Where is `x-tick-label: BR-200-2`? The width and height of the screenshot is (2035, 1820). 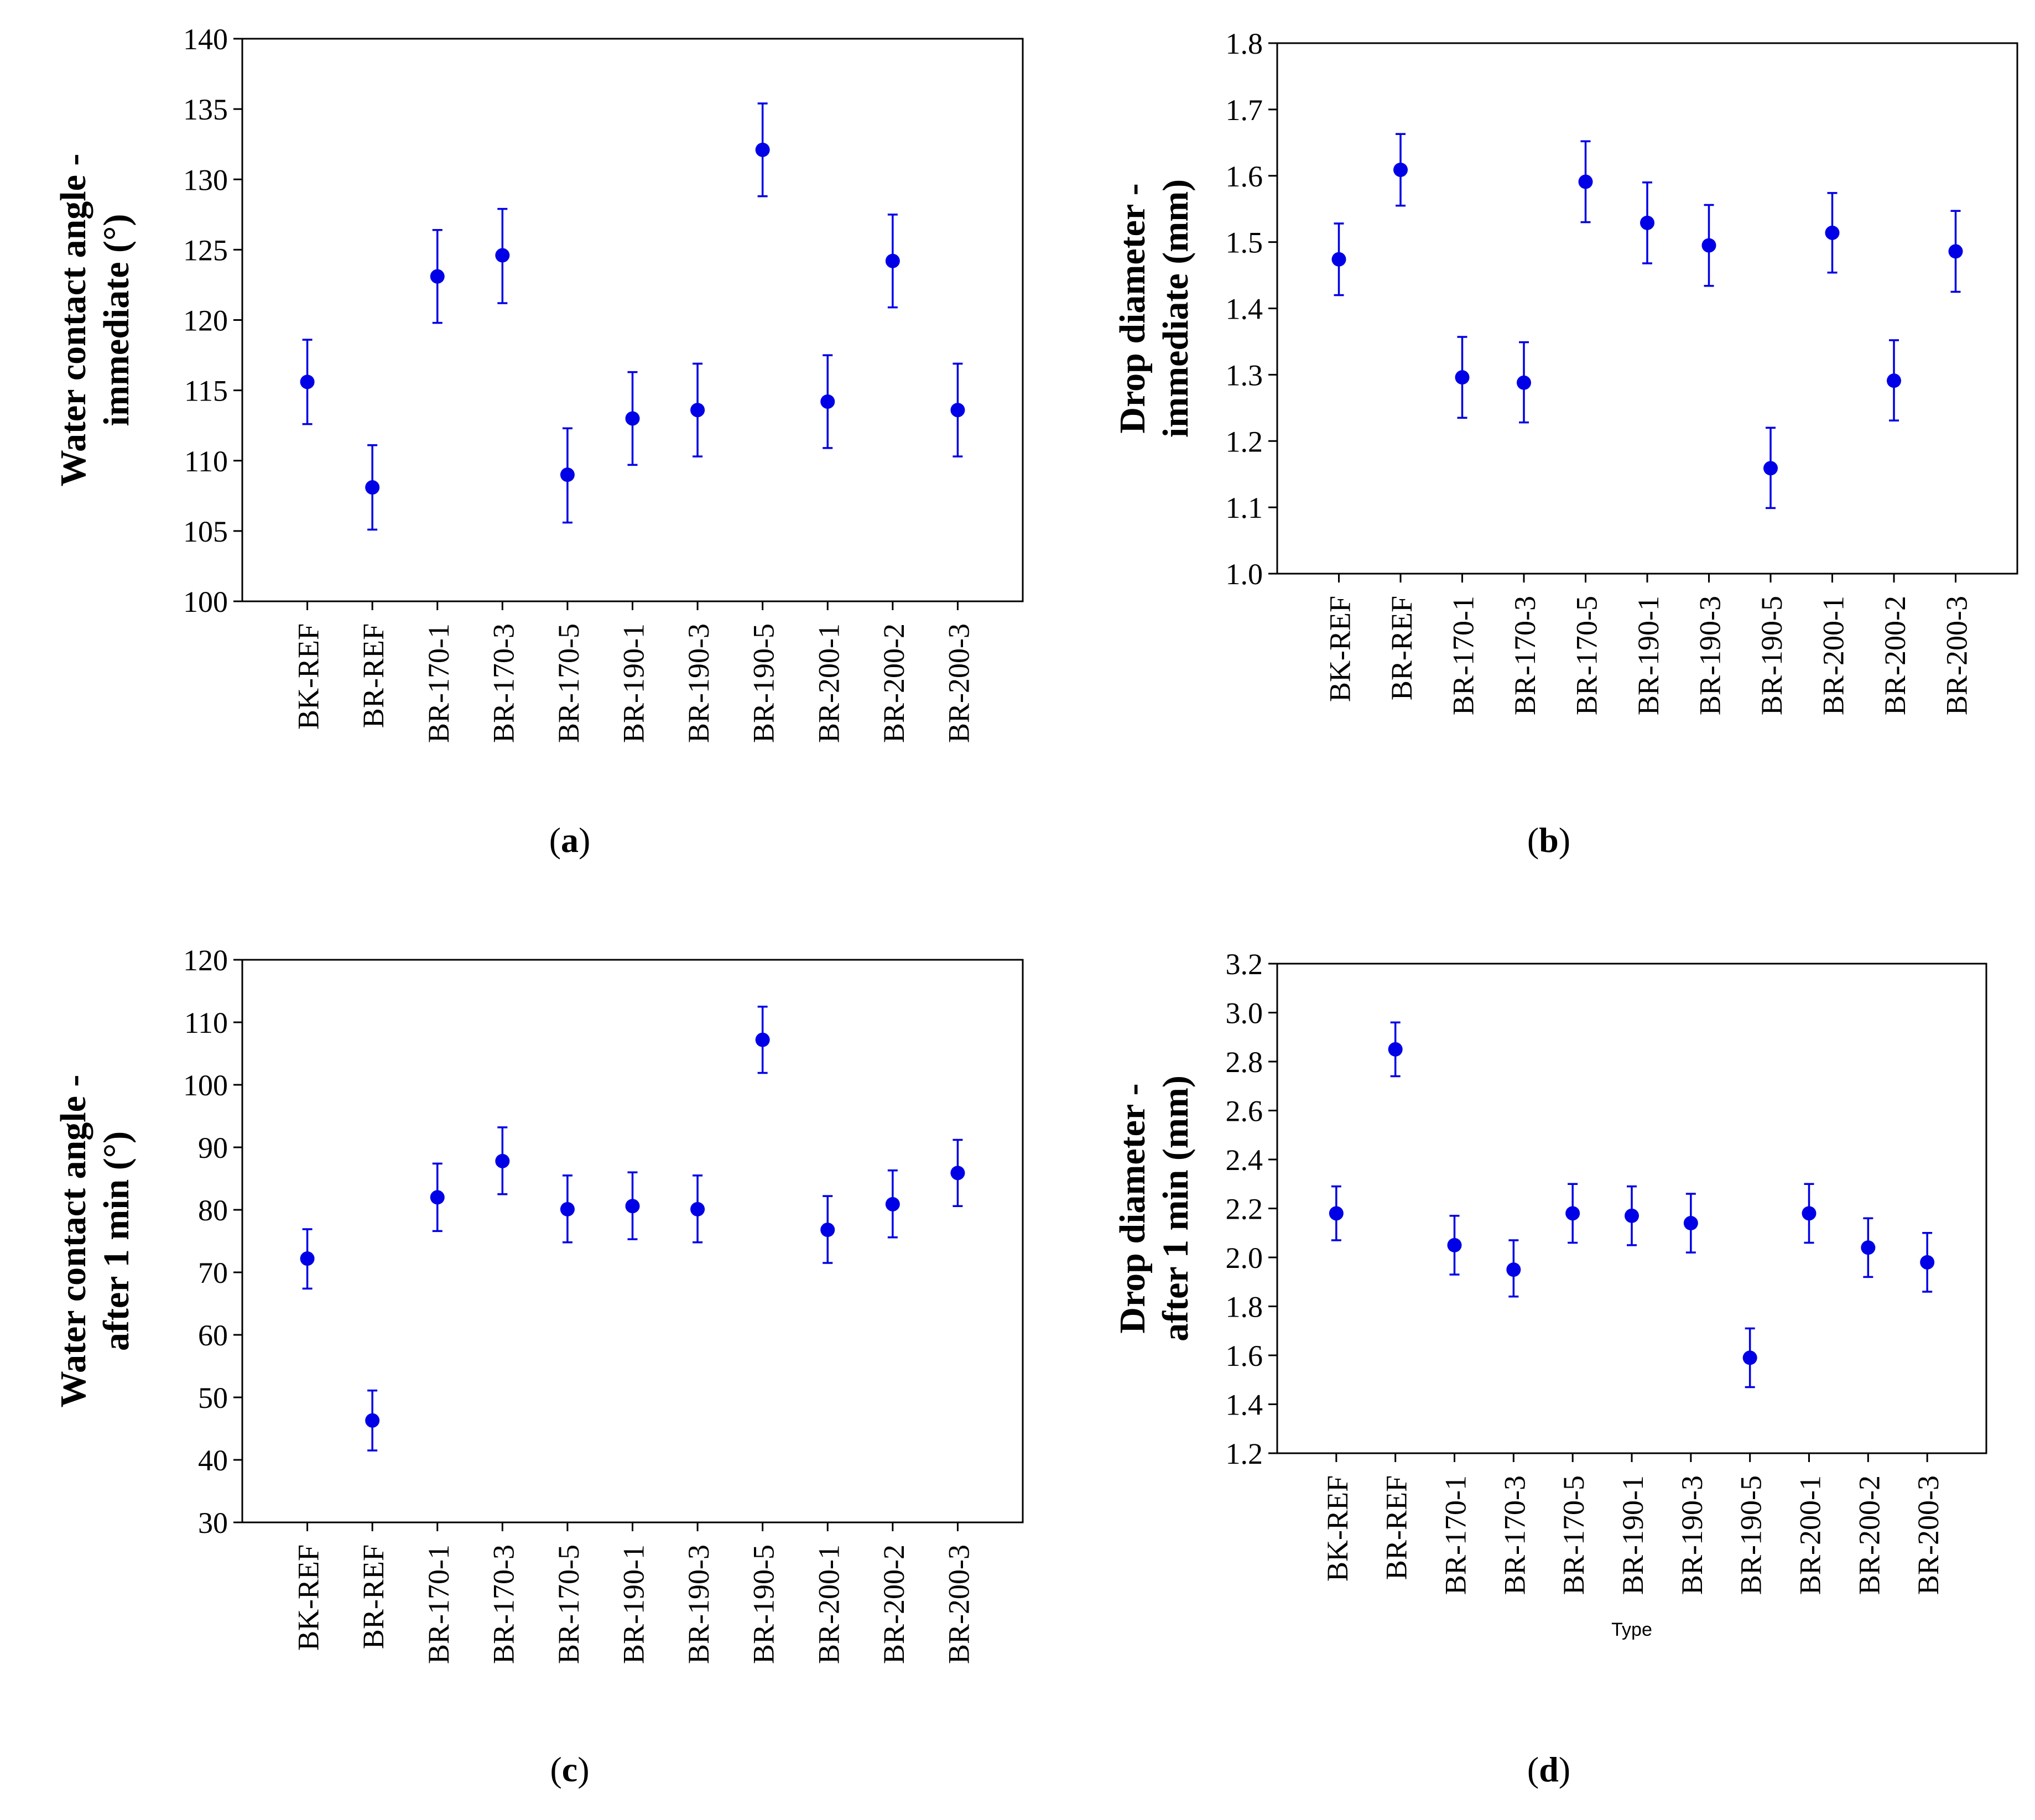
x-tick-label: BR-200-2 is located at coordinates (1895, 655).